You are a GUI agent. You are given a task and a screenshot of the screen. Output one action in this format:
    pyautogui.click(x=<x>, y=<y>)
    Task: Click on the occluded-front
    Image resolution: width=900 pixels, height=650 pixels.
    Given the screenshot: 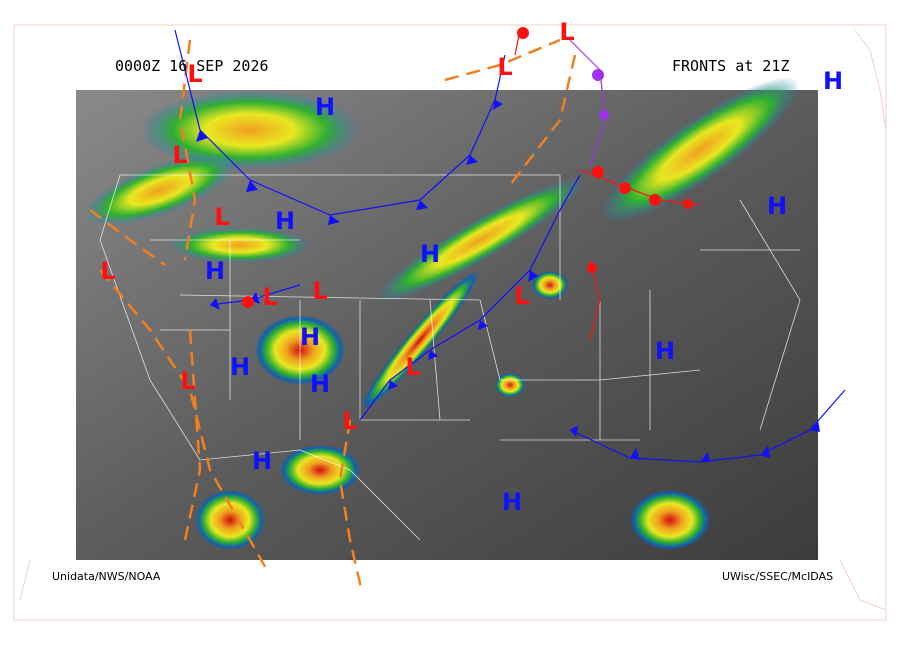 What is the action you would take?
    pyautogui.click(x=589, y=102)
    